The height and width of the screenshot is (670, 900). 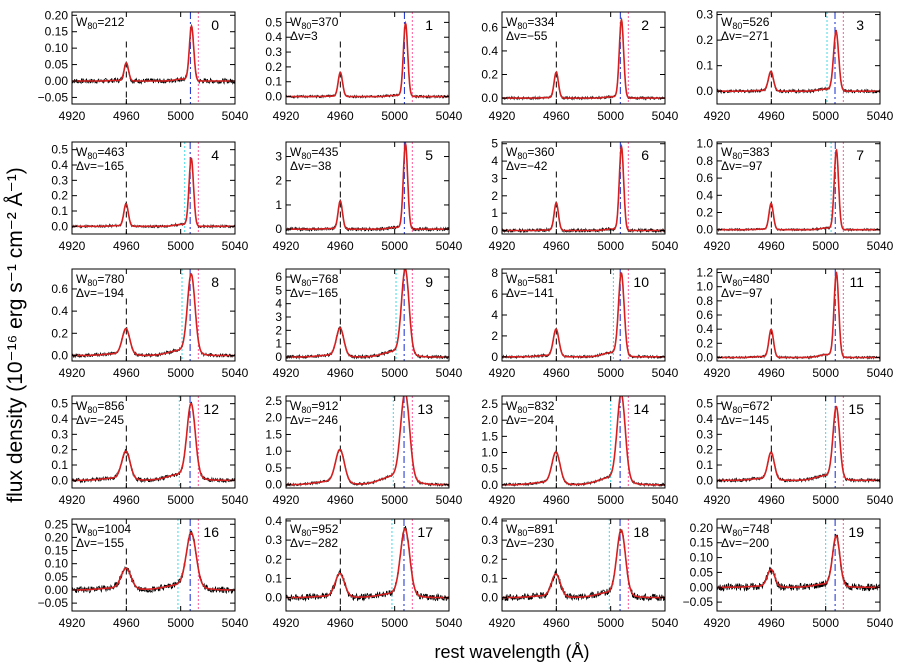 What do you see at coordinates (153, 55) in the screenshot?
I see `data-series-line` at bounding box center [153, 55].